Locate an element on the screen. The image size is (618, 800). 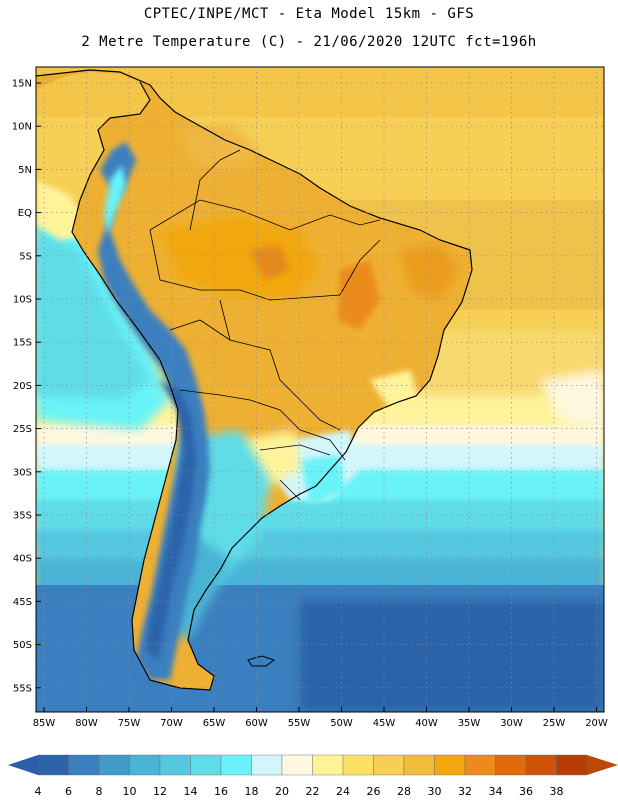
map-title-line1: CPTEC/INPE/MCT - Eta Model 15km - GFS is located at coordinates (309, 14).